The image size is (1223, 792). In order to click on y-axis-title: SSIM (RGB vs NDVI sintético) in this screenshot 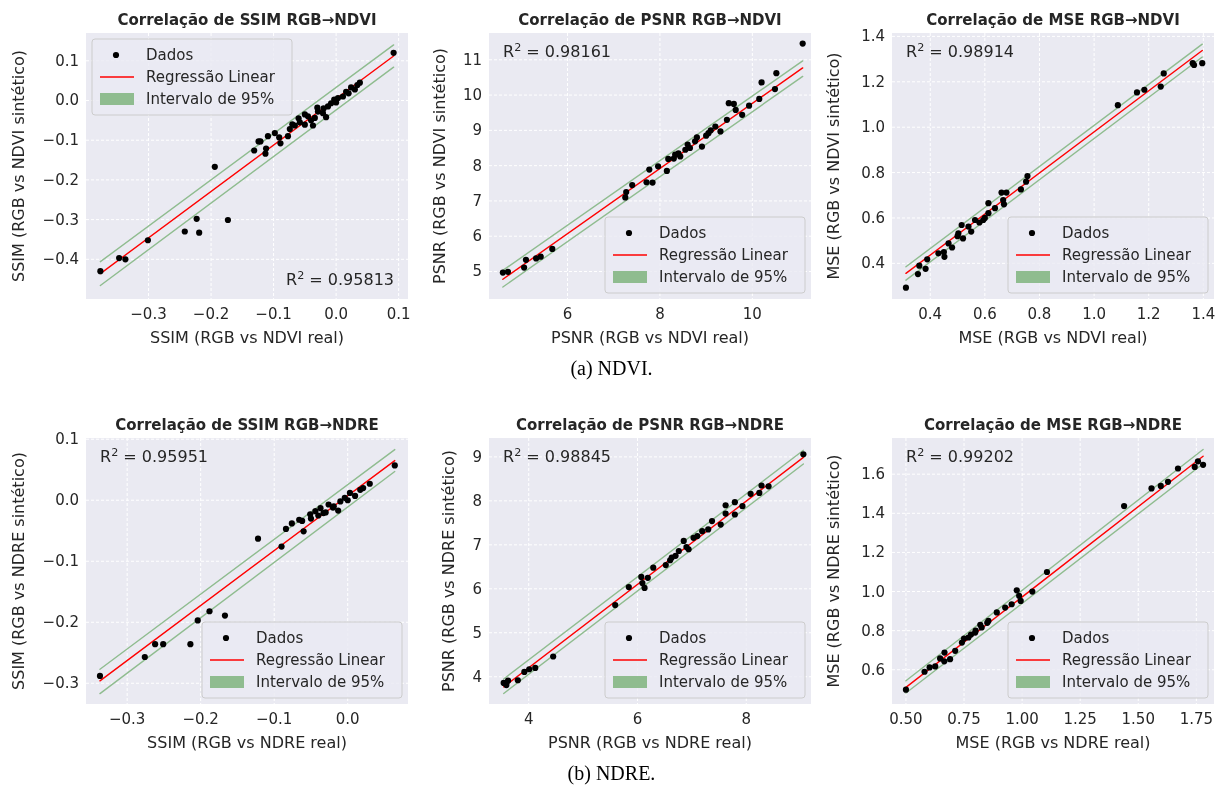, I will do `click(18, 166)`.